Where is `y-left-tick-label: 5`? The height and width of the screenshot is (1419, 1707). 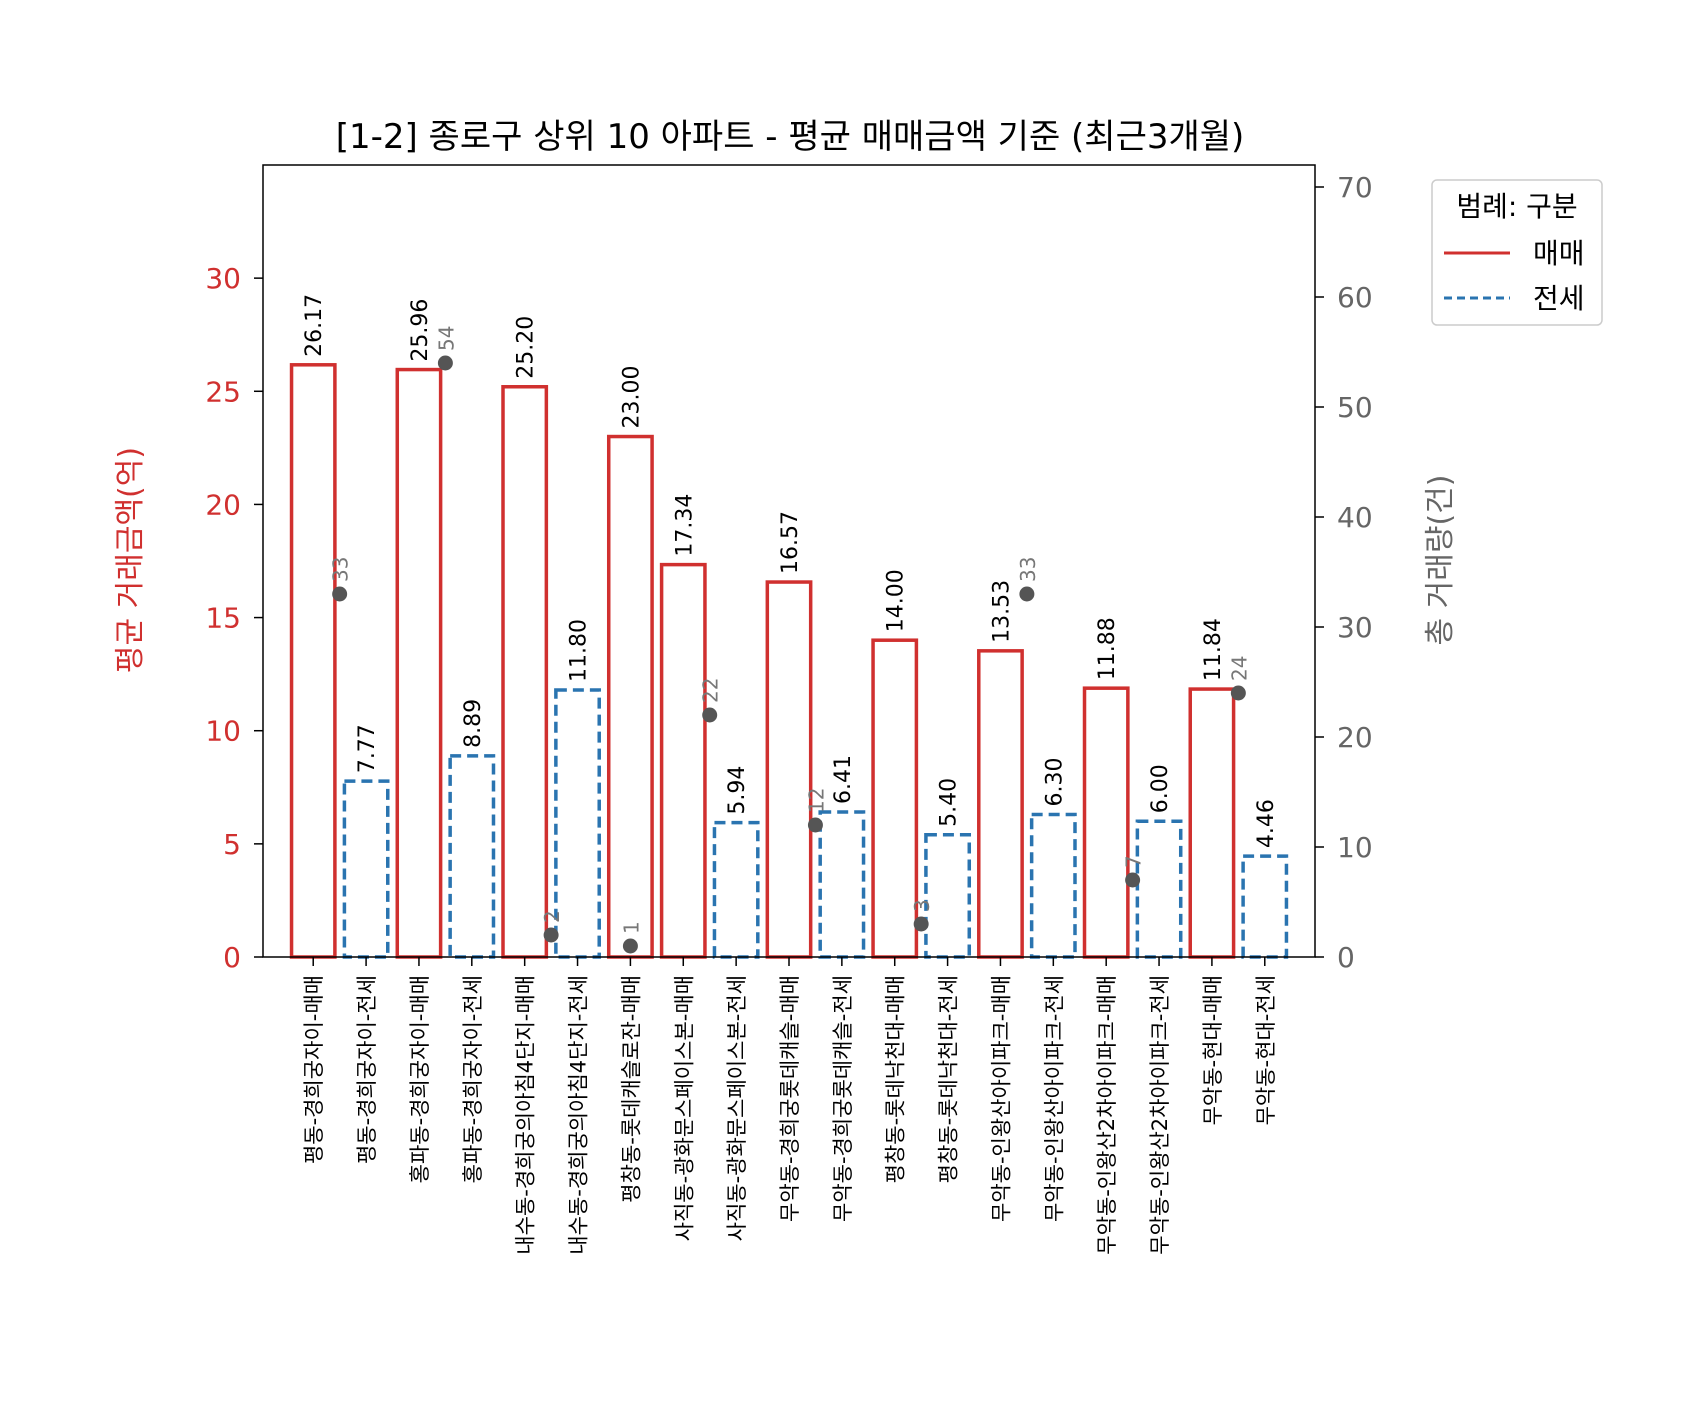
y-left-tick-label: 5 is located at coordinates (232, 844).